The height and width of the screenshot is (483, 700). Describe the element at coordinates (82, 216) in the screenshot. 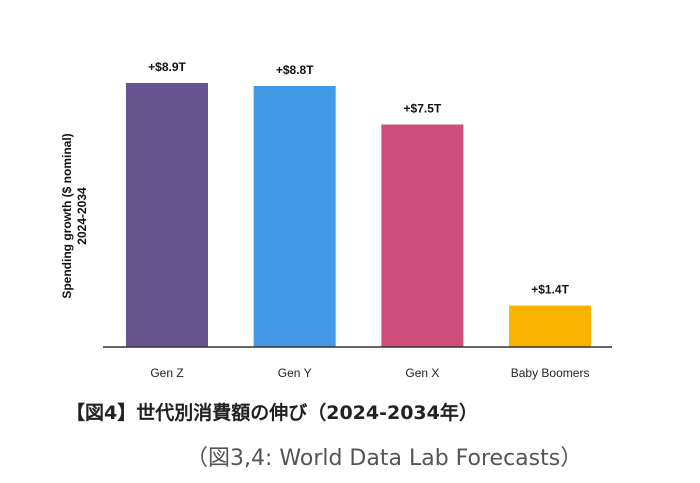

I see `y-axis-label-line2: 2024-2034` at that location.